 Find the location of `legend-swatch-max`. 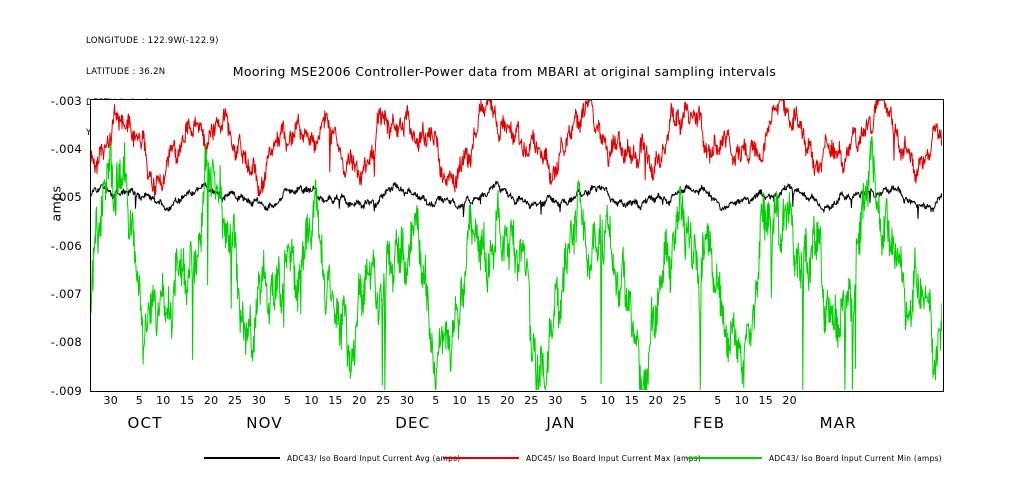

legend-swatch-max is located at coordinates (481, 458).